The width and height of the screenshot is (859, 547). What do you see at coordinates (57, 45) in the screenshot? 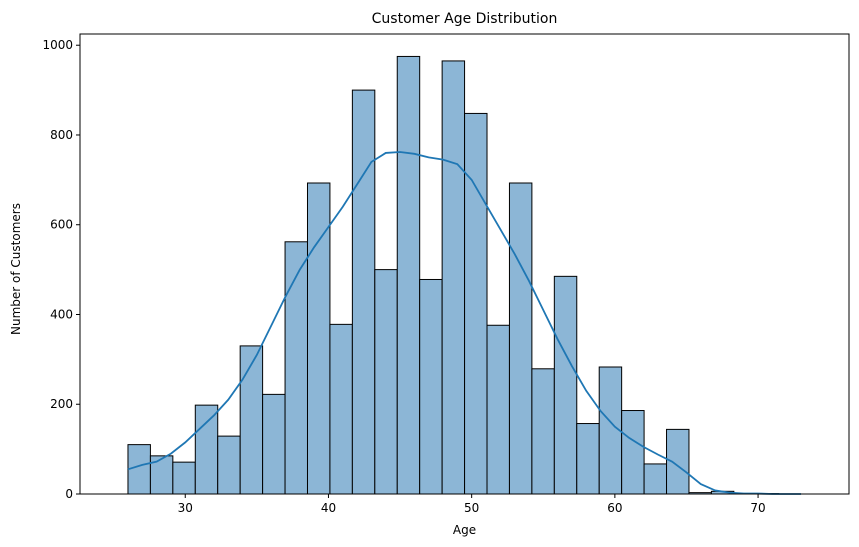
I see `y-tick-label: 1000` at bounding box center [57, 45].